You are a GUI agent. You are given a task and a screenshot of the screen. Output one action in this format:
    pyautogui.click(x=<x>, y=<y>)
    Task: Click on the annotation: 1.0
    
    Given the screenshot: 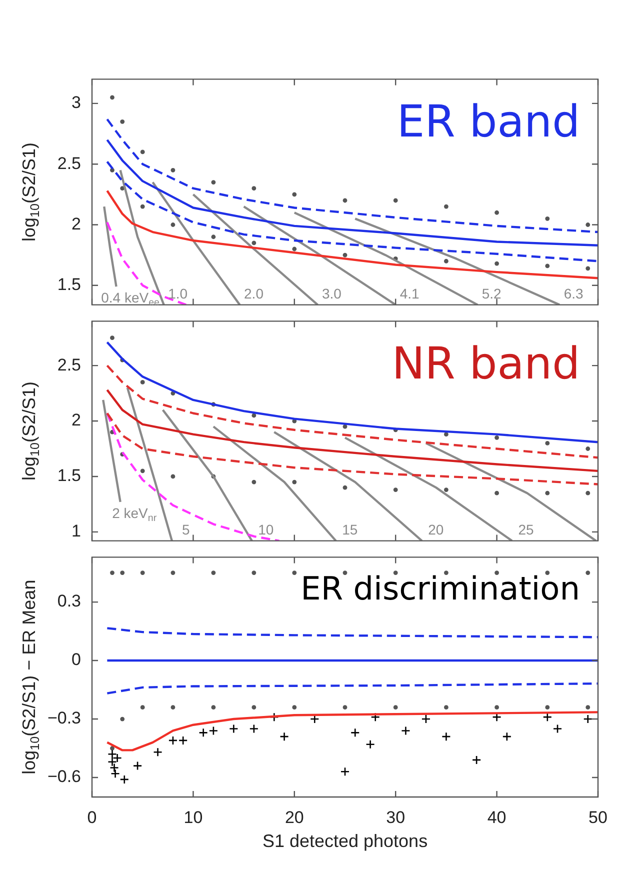 What is the action you would take?
    pyautogui.click(x=178, y=294)
    